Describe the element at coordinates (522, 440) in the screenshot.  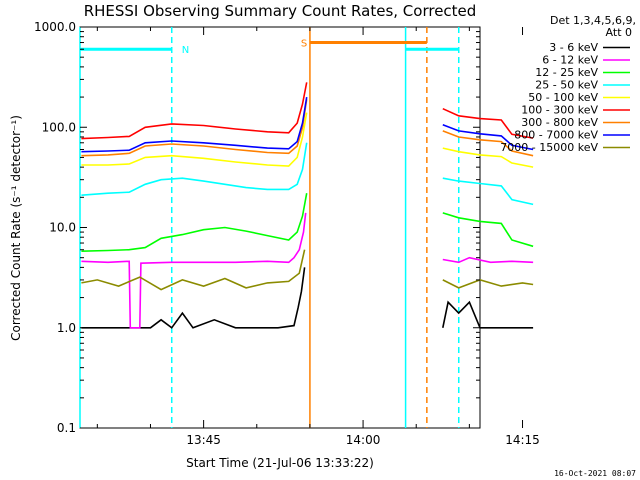
I see `x-tick-label: 14:15` at that location.